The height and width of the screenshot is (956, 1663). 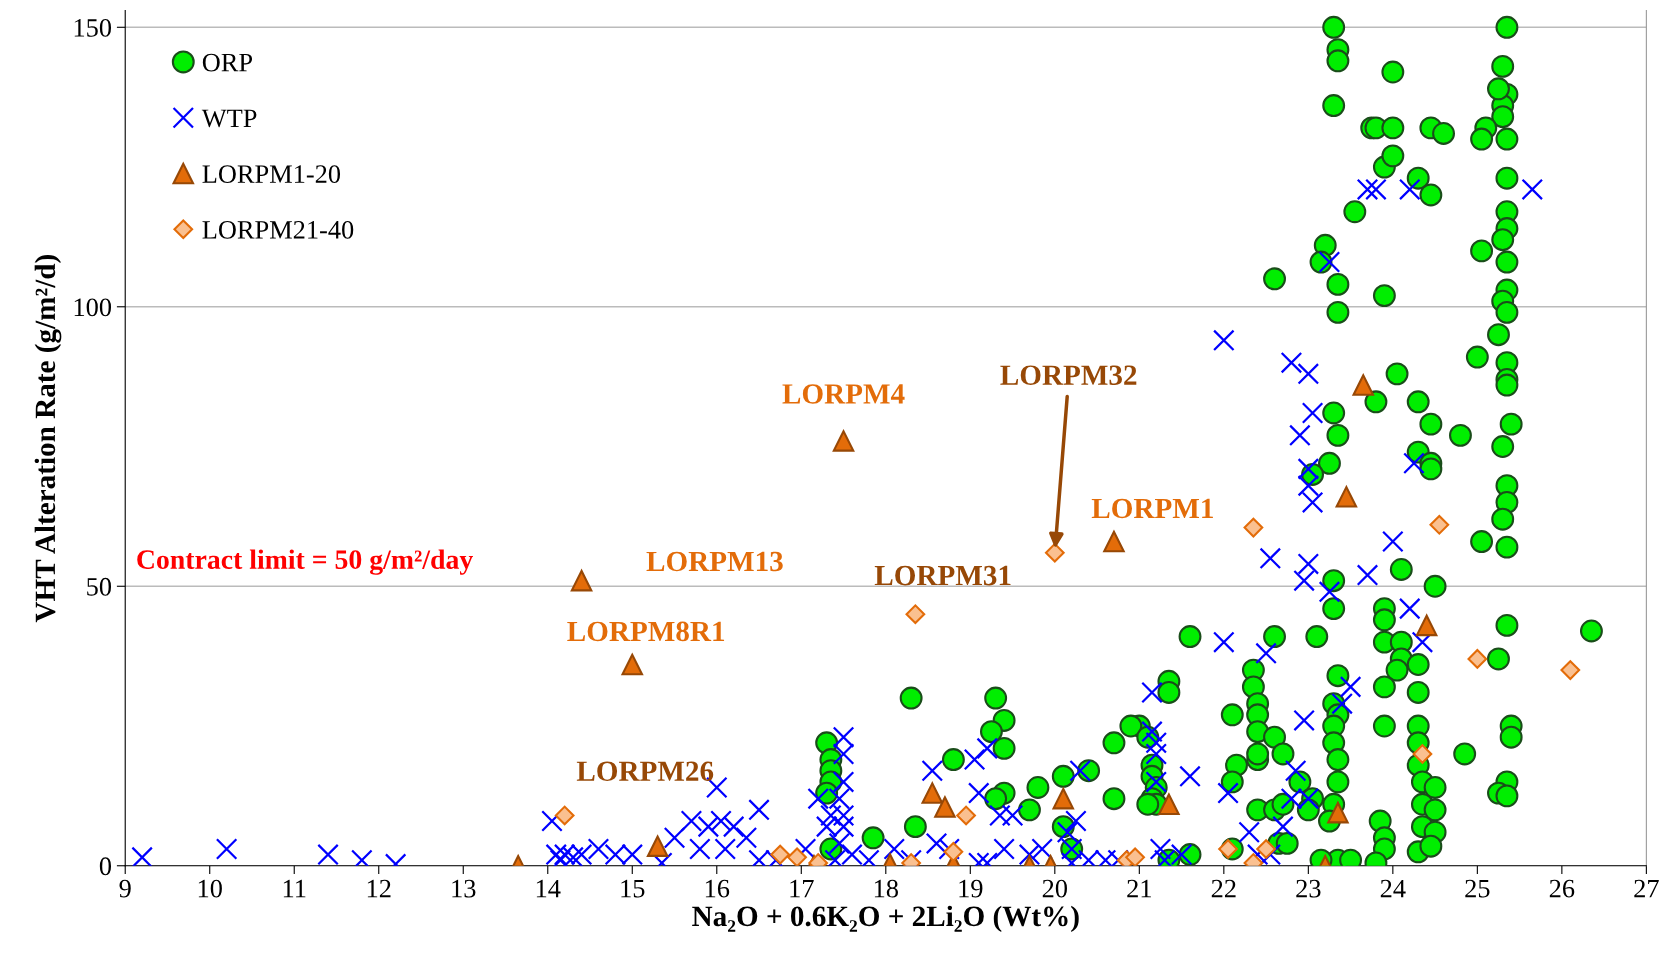 I want to click on x-tick-label: 19, so click(x=971, y=888).